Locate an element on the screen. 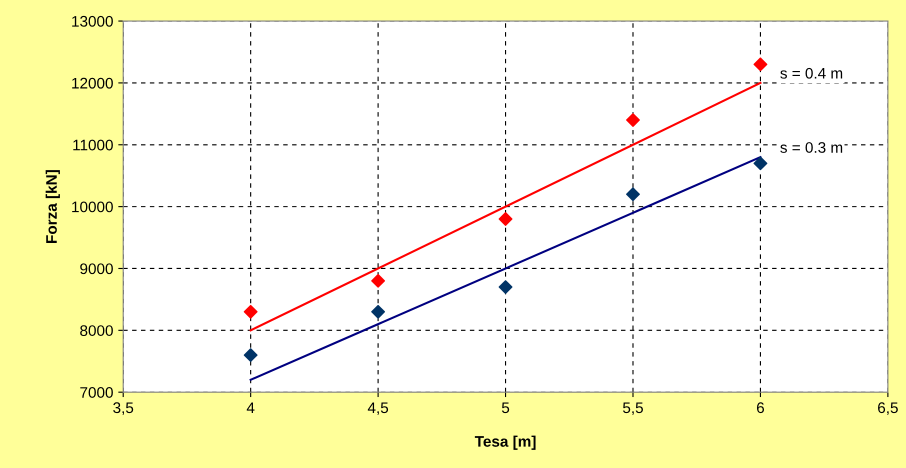 This screenshot has width=906, height=468. series-label: s = 0.3 m is located at coordinates (811, 147).